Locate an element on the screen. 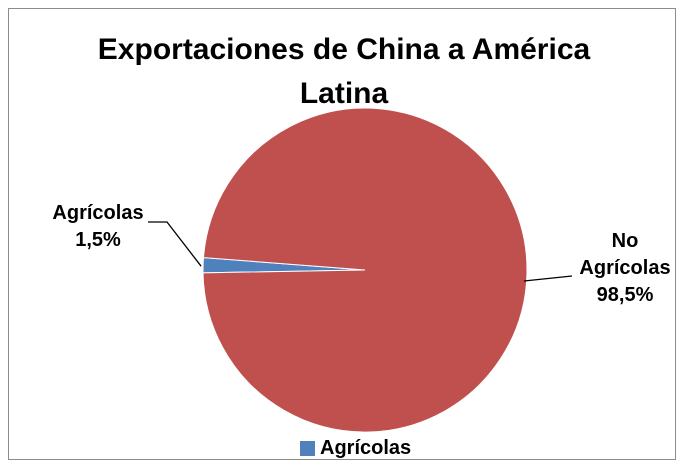  chart-title-line-2: Latina is located at coordinates (344, 93).